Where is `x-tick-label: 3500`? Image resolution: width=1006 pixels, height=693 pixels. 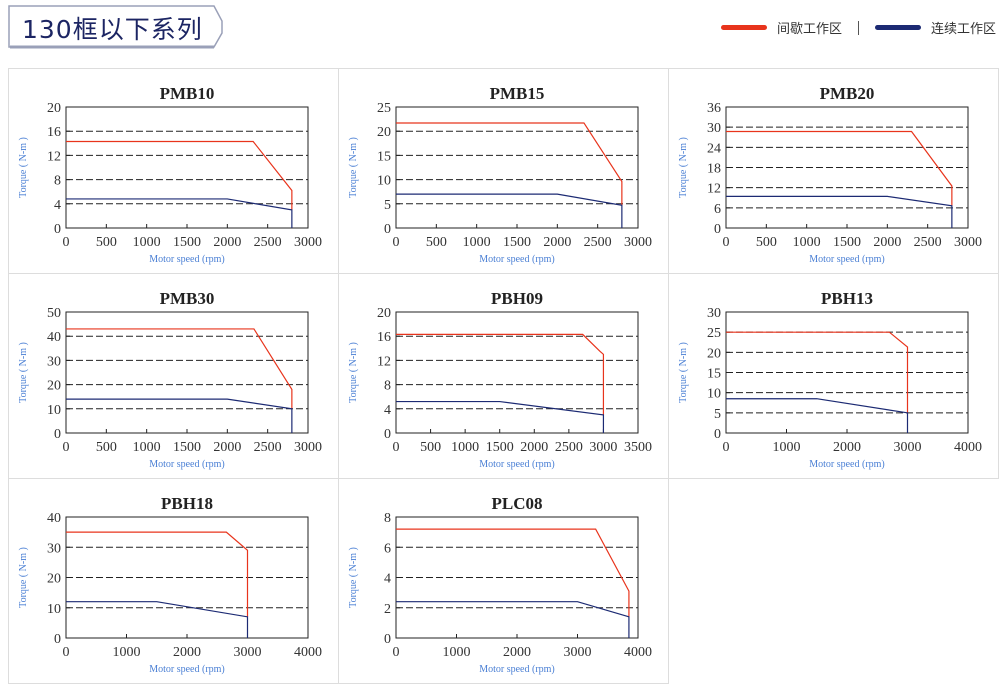
x-tick-label: 3500 is located at coordinates (638, 447).